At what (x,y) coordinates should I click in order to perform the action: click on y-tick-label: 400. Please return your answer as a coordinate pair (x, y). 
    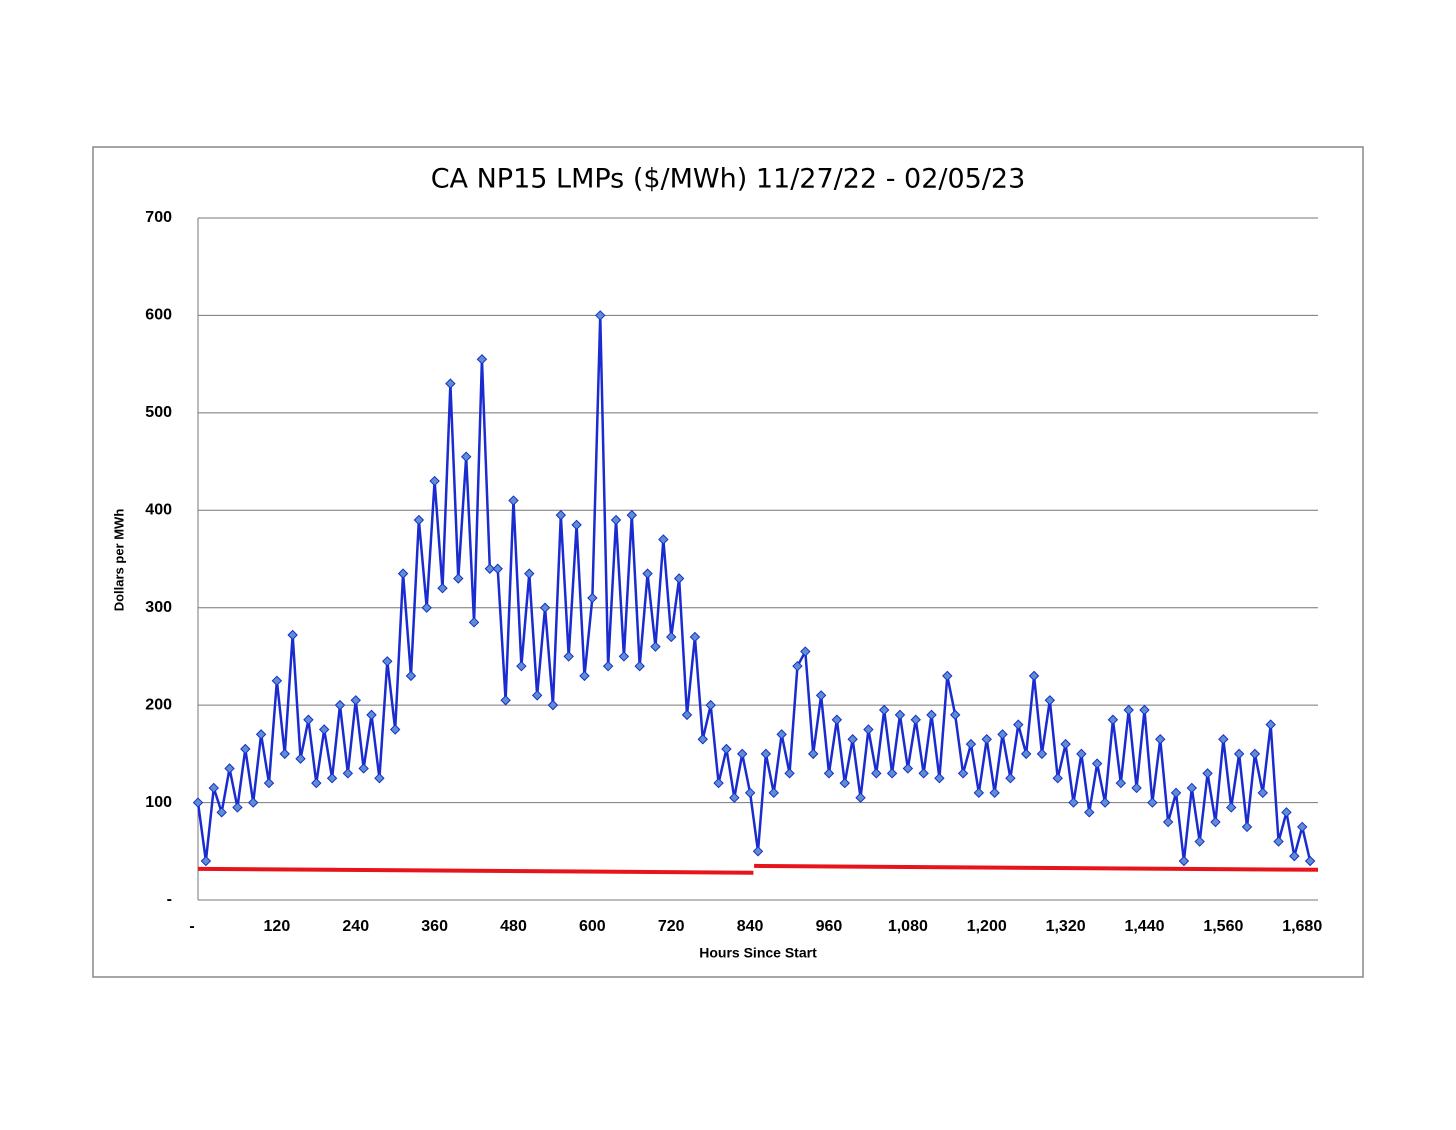
    Looking at the image, I should click on (158, 510).